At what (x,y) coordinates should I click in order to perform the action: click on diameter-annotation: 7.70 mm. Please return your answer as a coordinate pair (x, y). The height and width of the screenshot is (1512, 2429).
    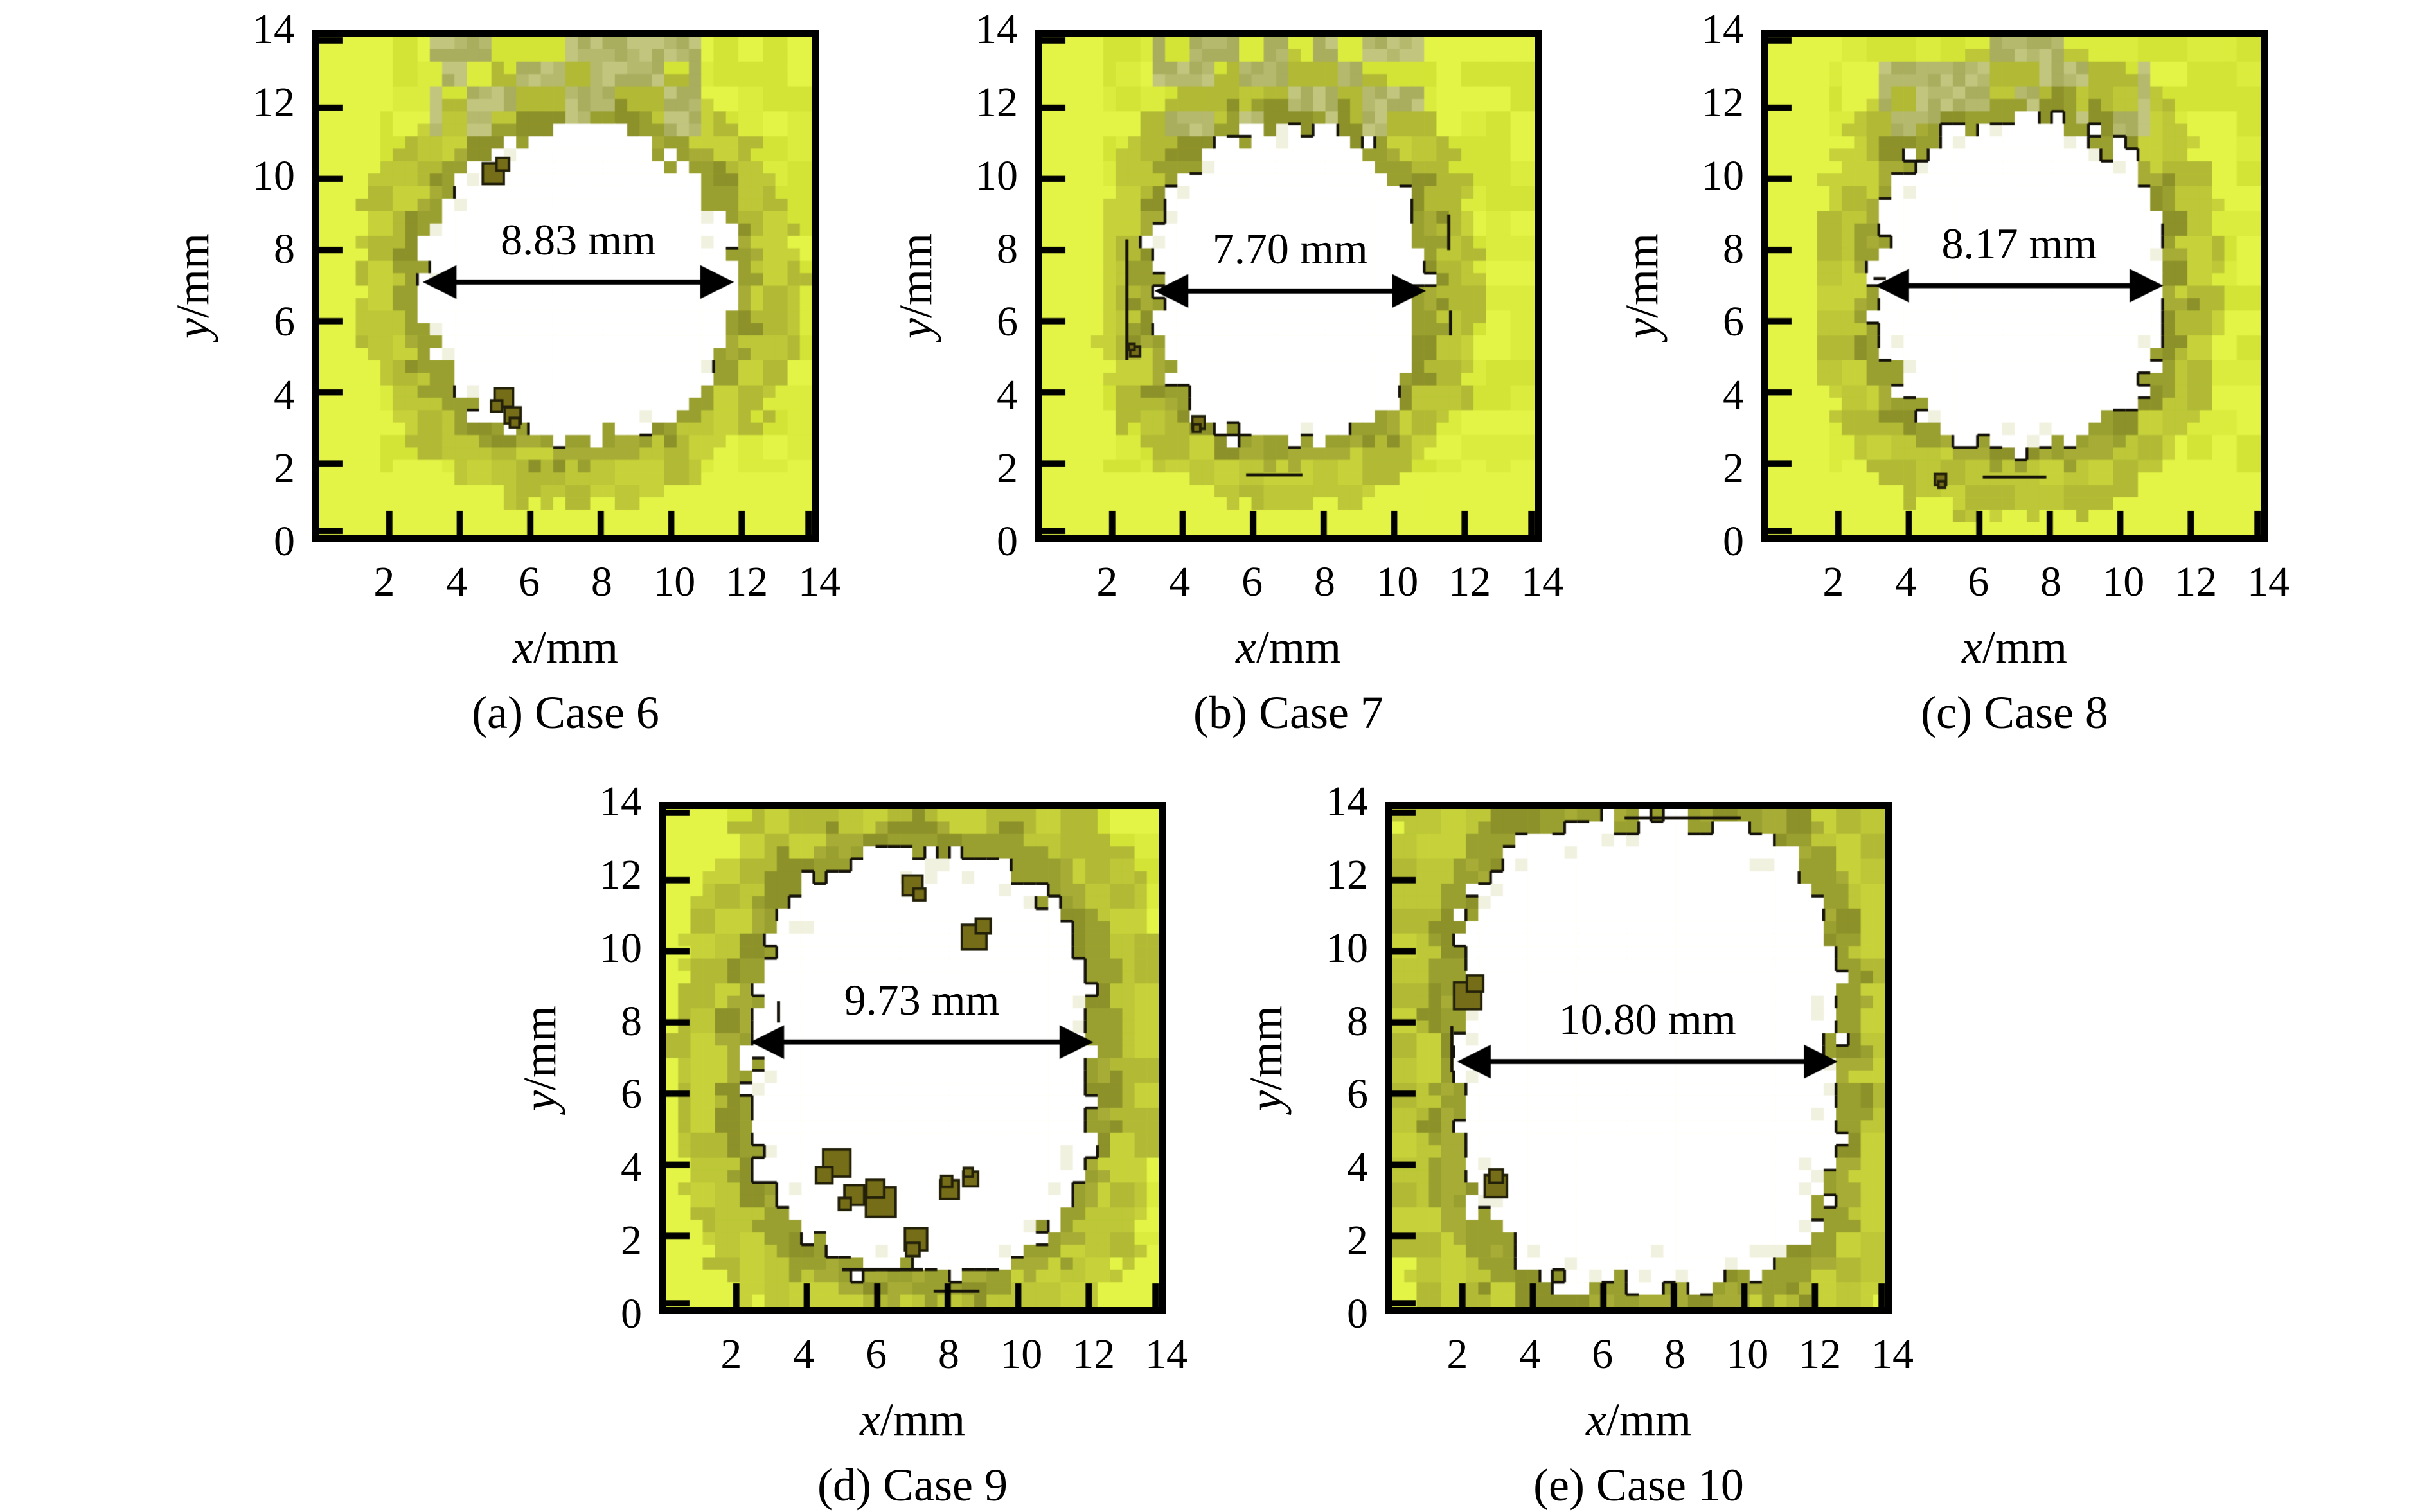
    Looking at the image, I should click on (1290, 248).